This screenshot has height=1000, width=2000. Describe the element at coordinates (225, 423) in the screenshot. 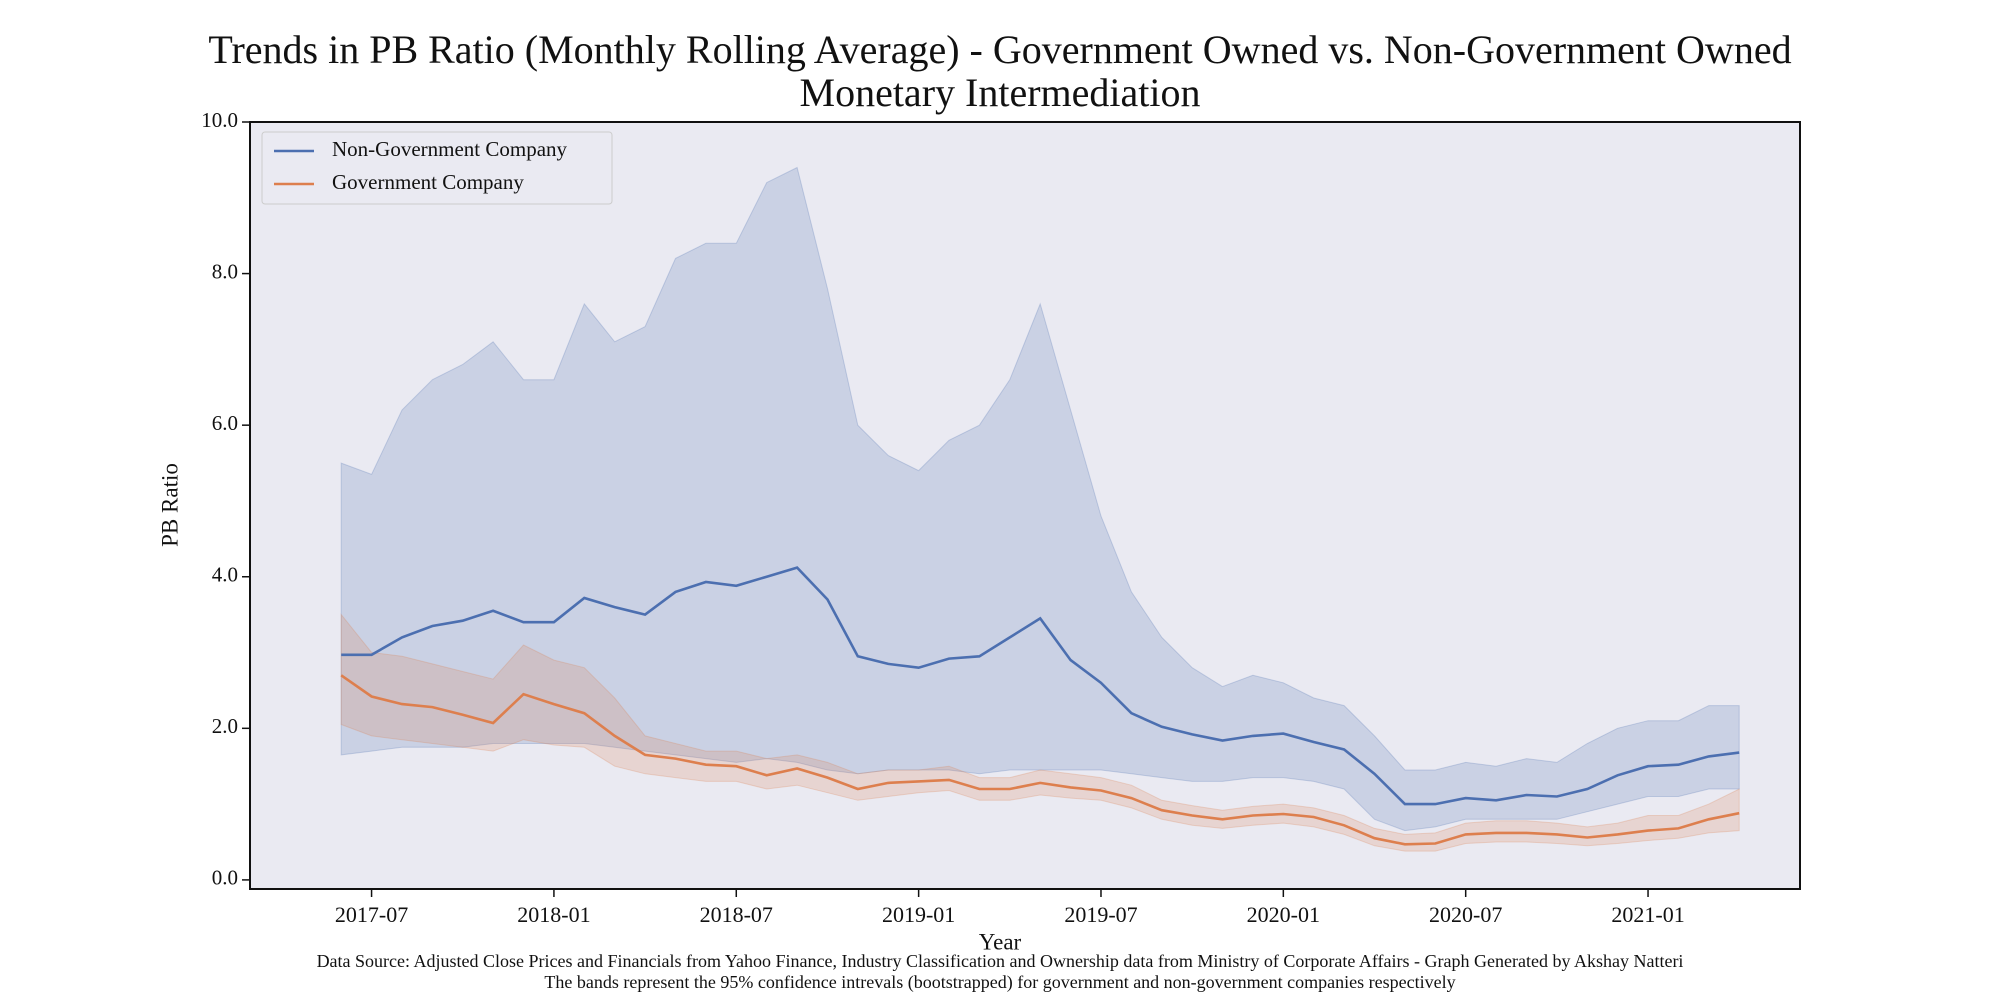

I see `y-tick-label: 6.0` at that location.